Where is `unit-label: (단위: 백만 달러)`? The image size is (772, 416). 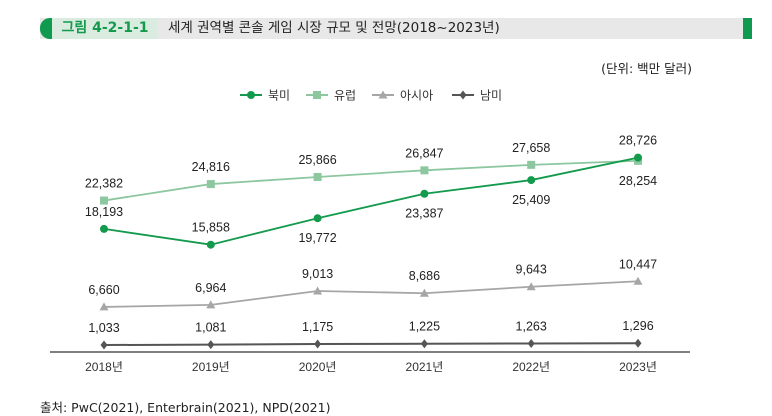 unit-label: (단위: 백만 달러) is located at coordinates (646, 68).